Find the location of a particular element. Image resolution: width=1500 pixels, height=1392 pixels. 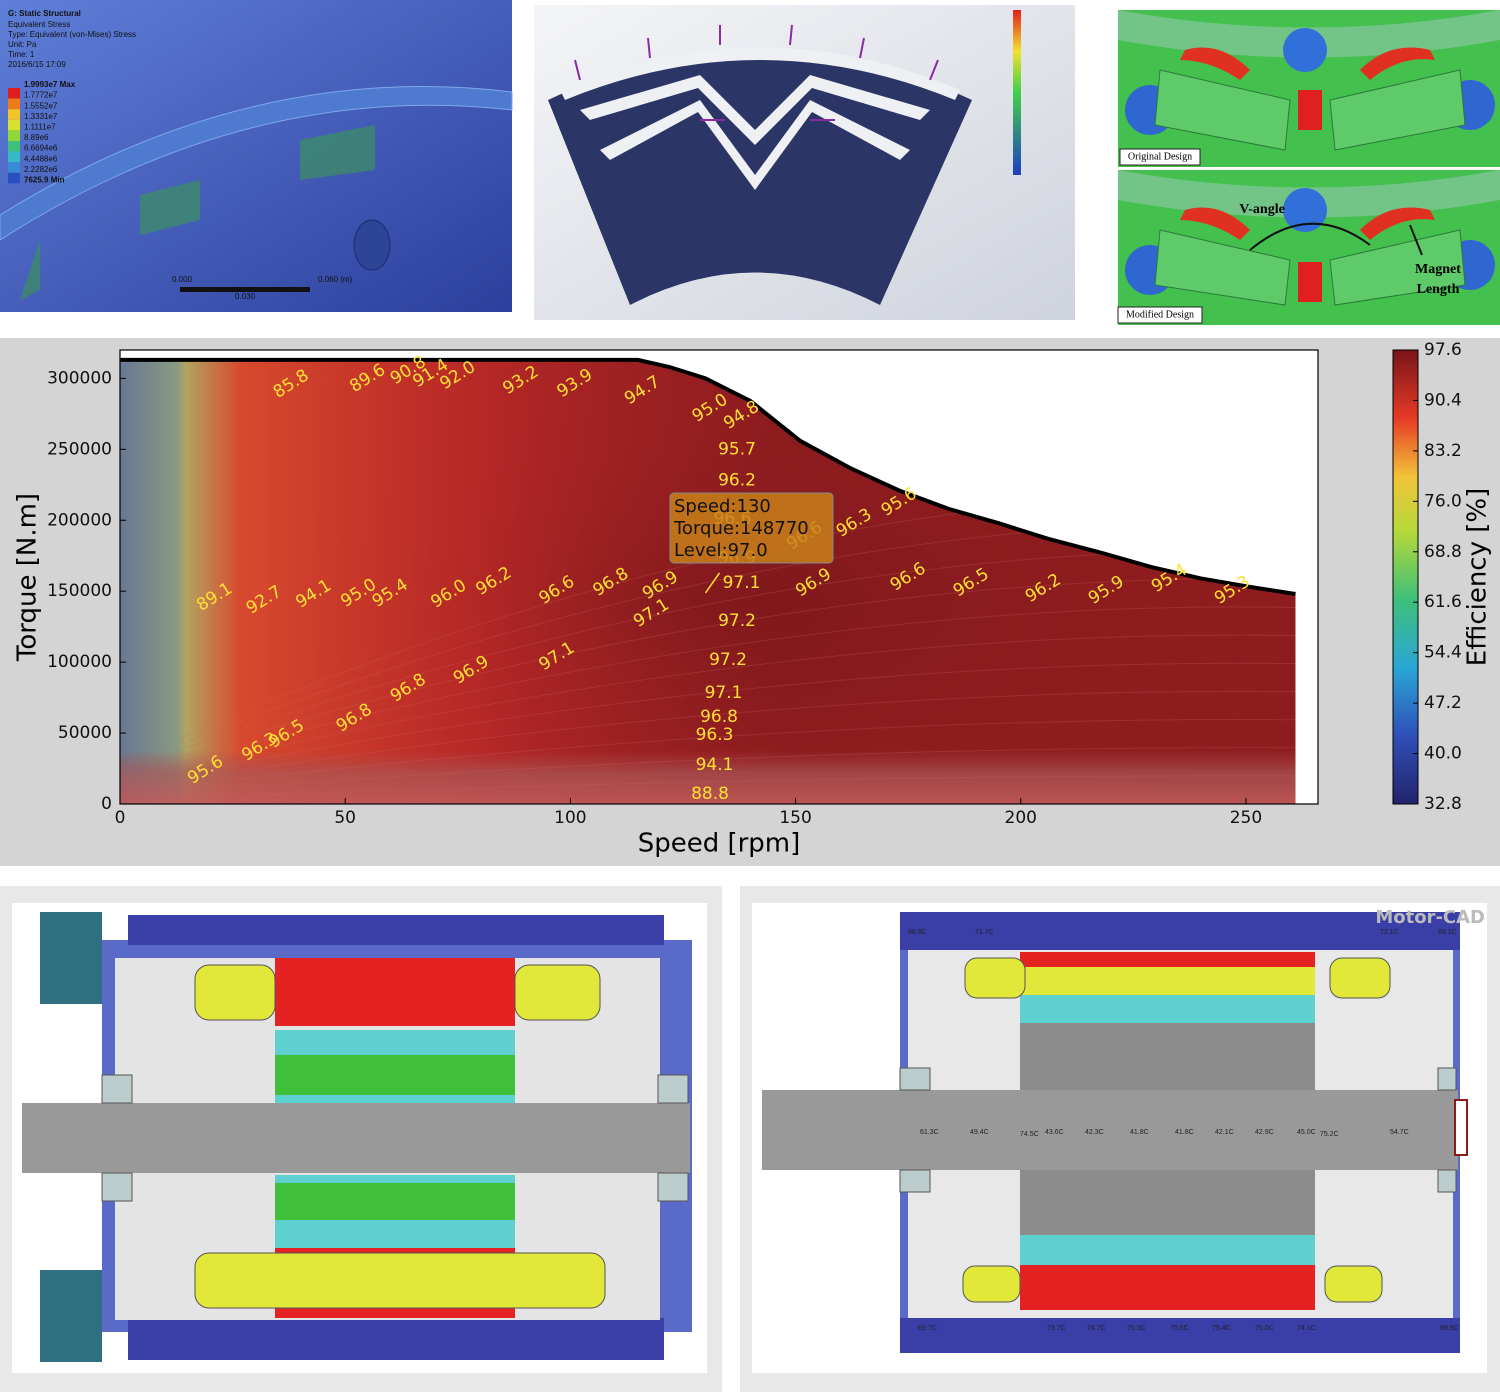

colorbar is located at coordinates (1405, 577).